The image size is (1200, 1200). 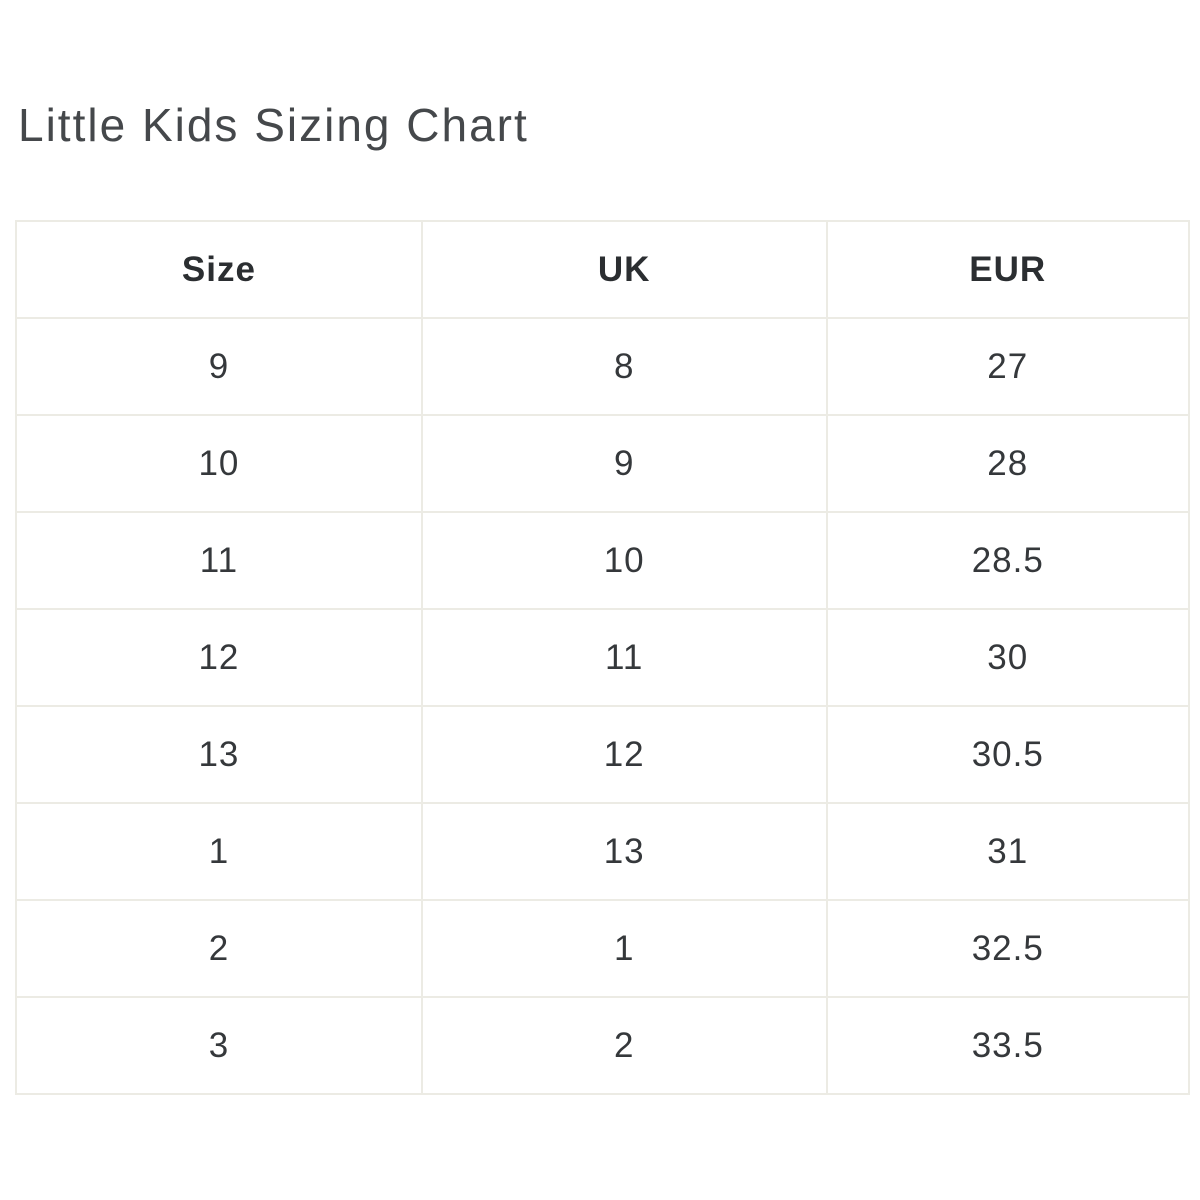 I want to click on table-cell: 33.5, so click(x=1008, y=1045).